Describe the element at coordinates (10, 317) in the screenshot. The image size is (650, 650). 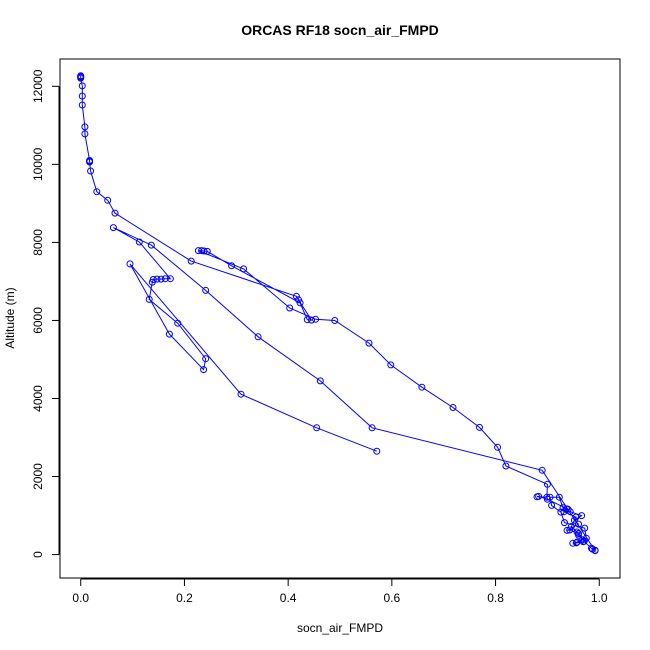
I see `y-axis-label: Altitude (m)` at that location.